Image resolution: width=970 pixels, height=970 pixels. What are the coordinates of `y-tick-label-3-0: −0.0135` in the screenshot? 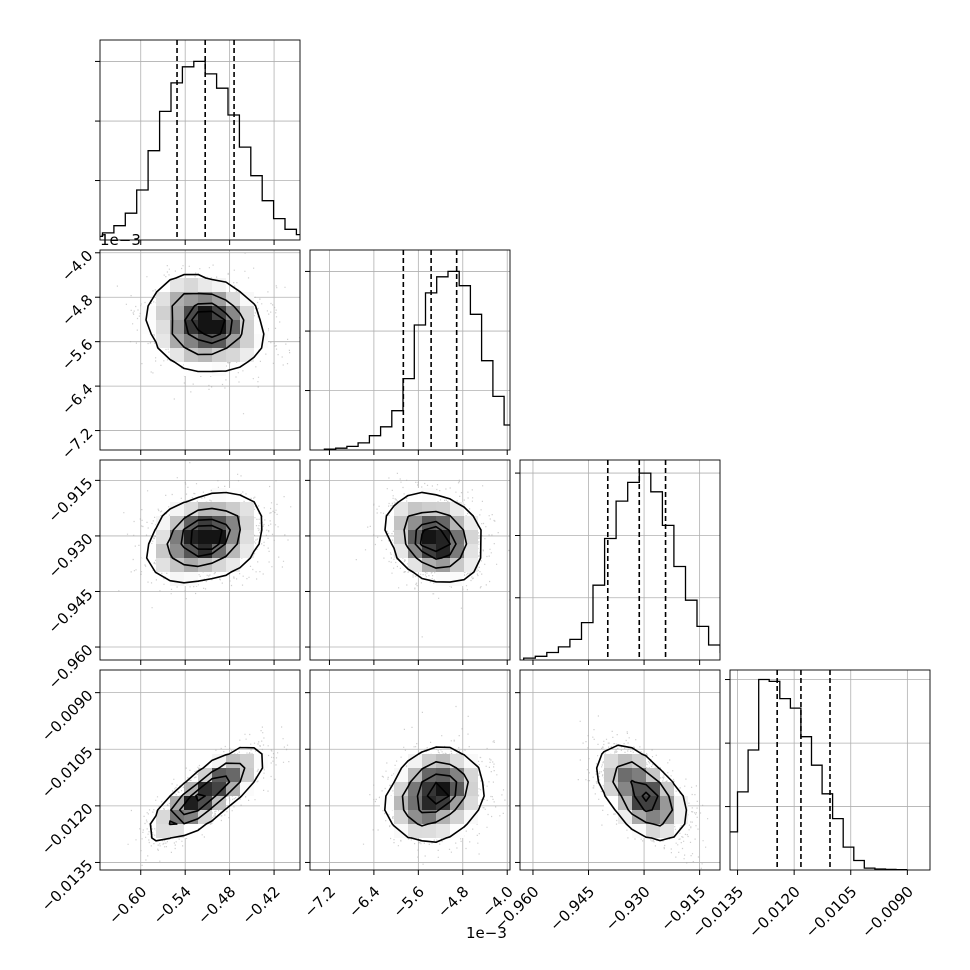 It's located at (67, 885).